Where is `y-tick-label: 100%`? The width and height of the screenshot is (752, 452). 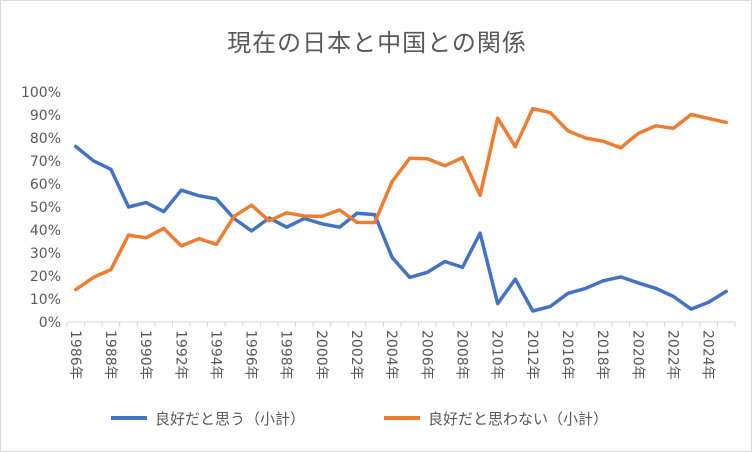 y-tick-label: 100% is located at coordinates (41, 93).